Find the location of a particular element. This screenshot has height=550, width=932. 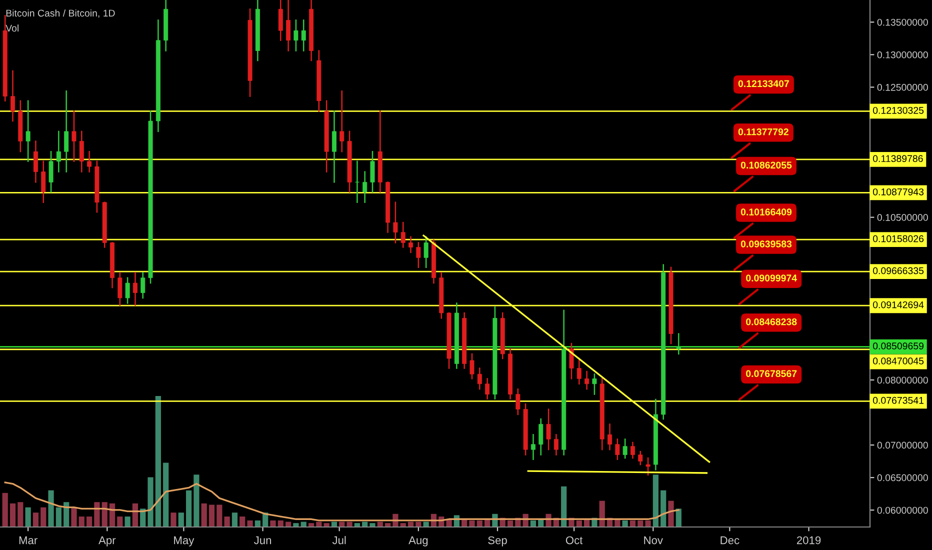

ref-line-label: 0.09142694 is located at coordinates (898, 304).